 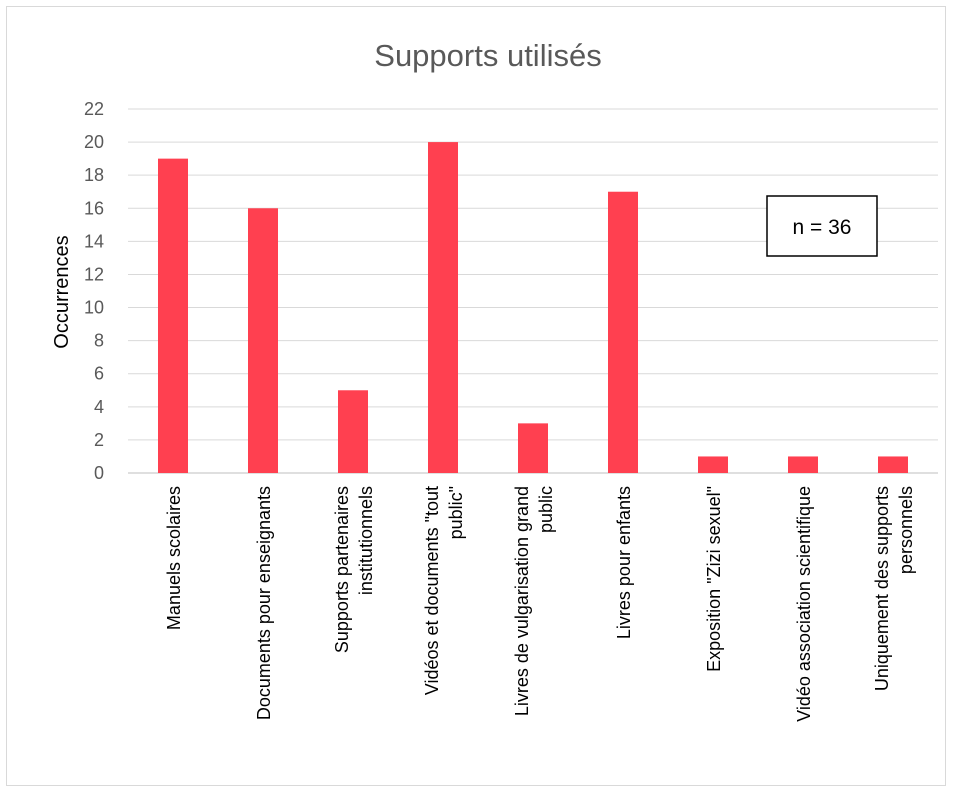 What do you see at coordinates (99, 341) in the screenshot?
I see `y-tick-label: 8` at bounding box center [99, 341].